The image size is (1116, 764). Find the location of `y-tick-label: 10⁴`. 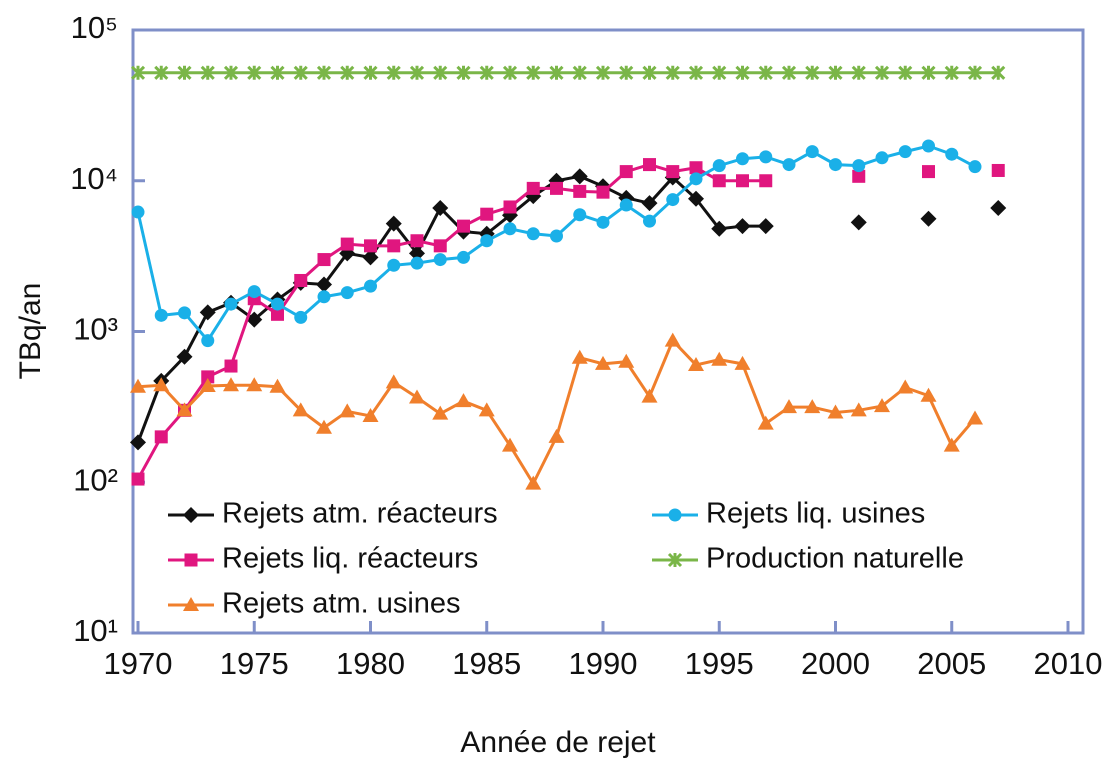

y-tick-label: 10⁴ is located at coordinates (94, 178).